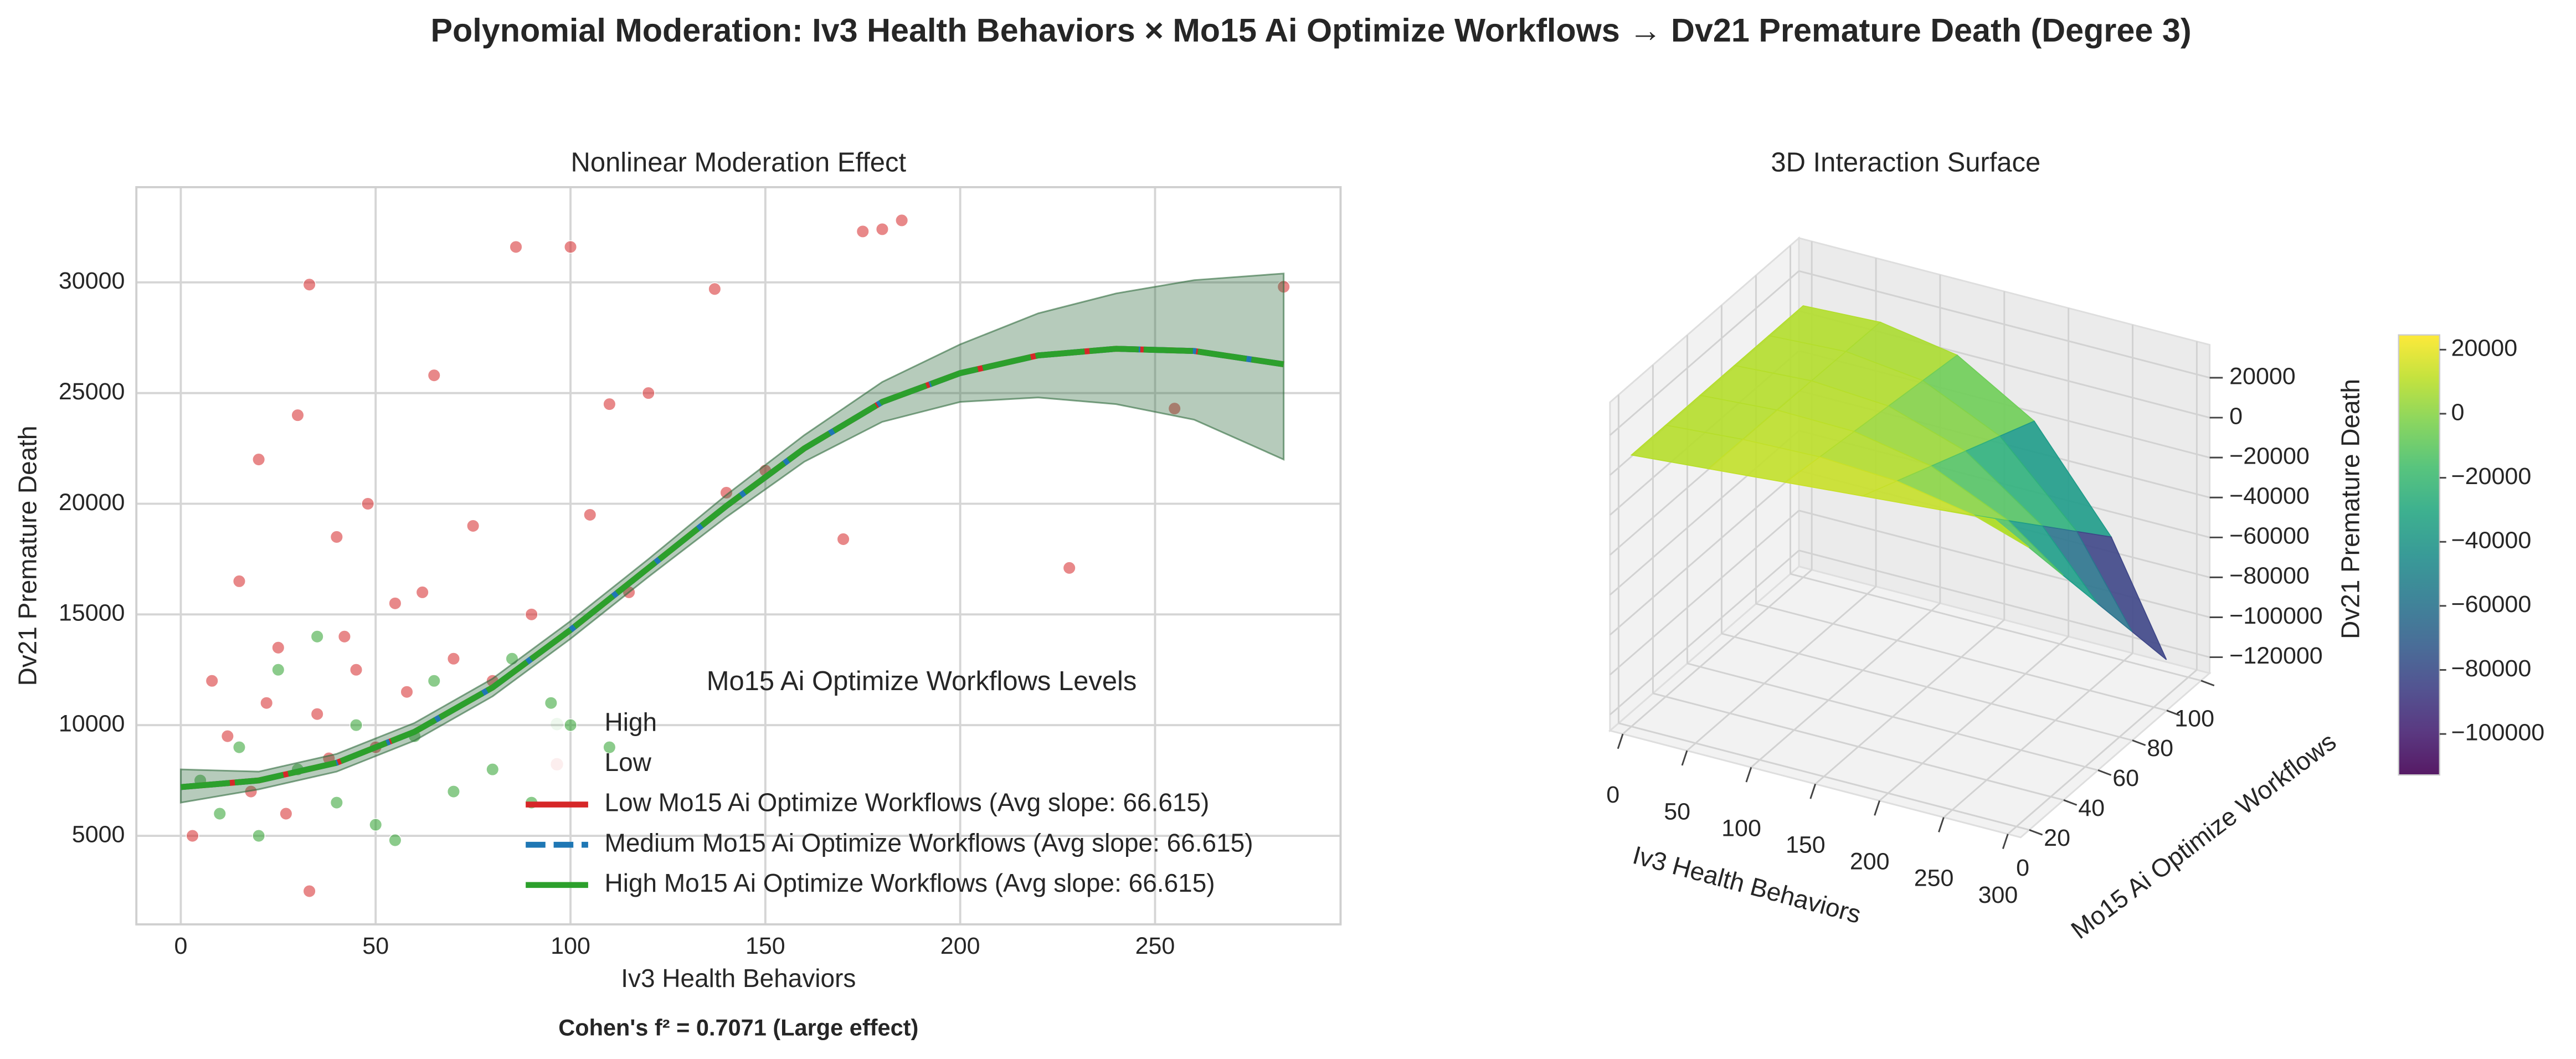 This screenshot has width=2576, height=1059. I want to click on x-tick-label: 200, so click(960, 946).